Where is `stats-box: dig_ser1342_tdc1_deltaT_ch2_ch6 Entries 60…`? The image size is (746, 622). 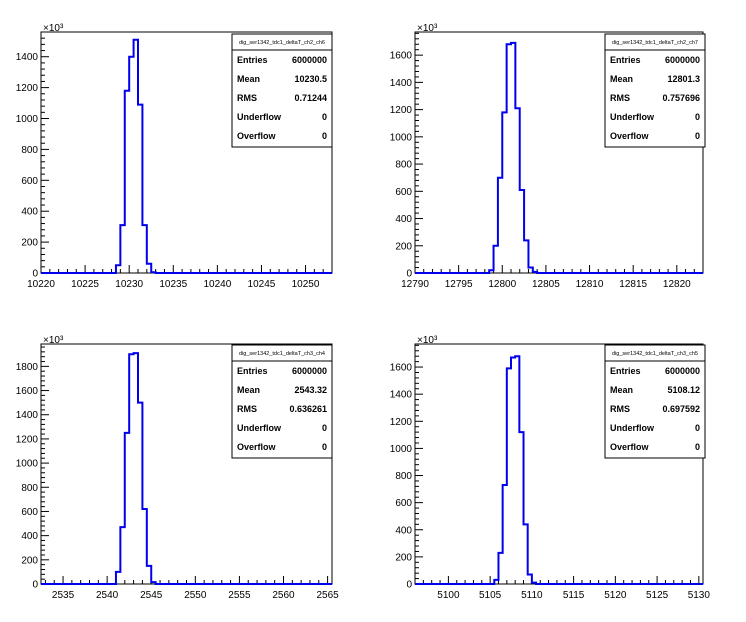
stats-box: dig_ser1342_tdc1_deltaT_ch2_ch6 Entries 60… is located at coordinates (282, 90).